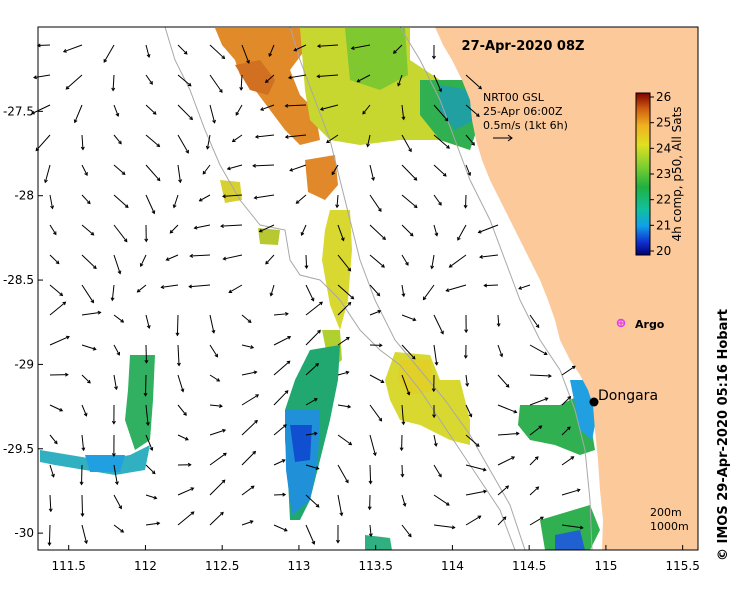 This screenshot has width=739, height=592. I want to click on colorbar-tick-label: 24, so click(663, 148).